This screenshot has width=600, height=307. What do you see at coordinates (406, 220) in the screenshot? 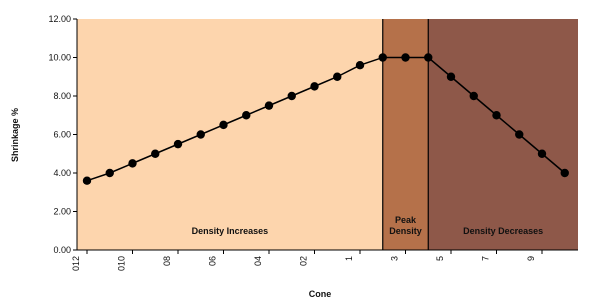
I see `region-label-line: Peak` at bounding box center [406, 220].